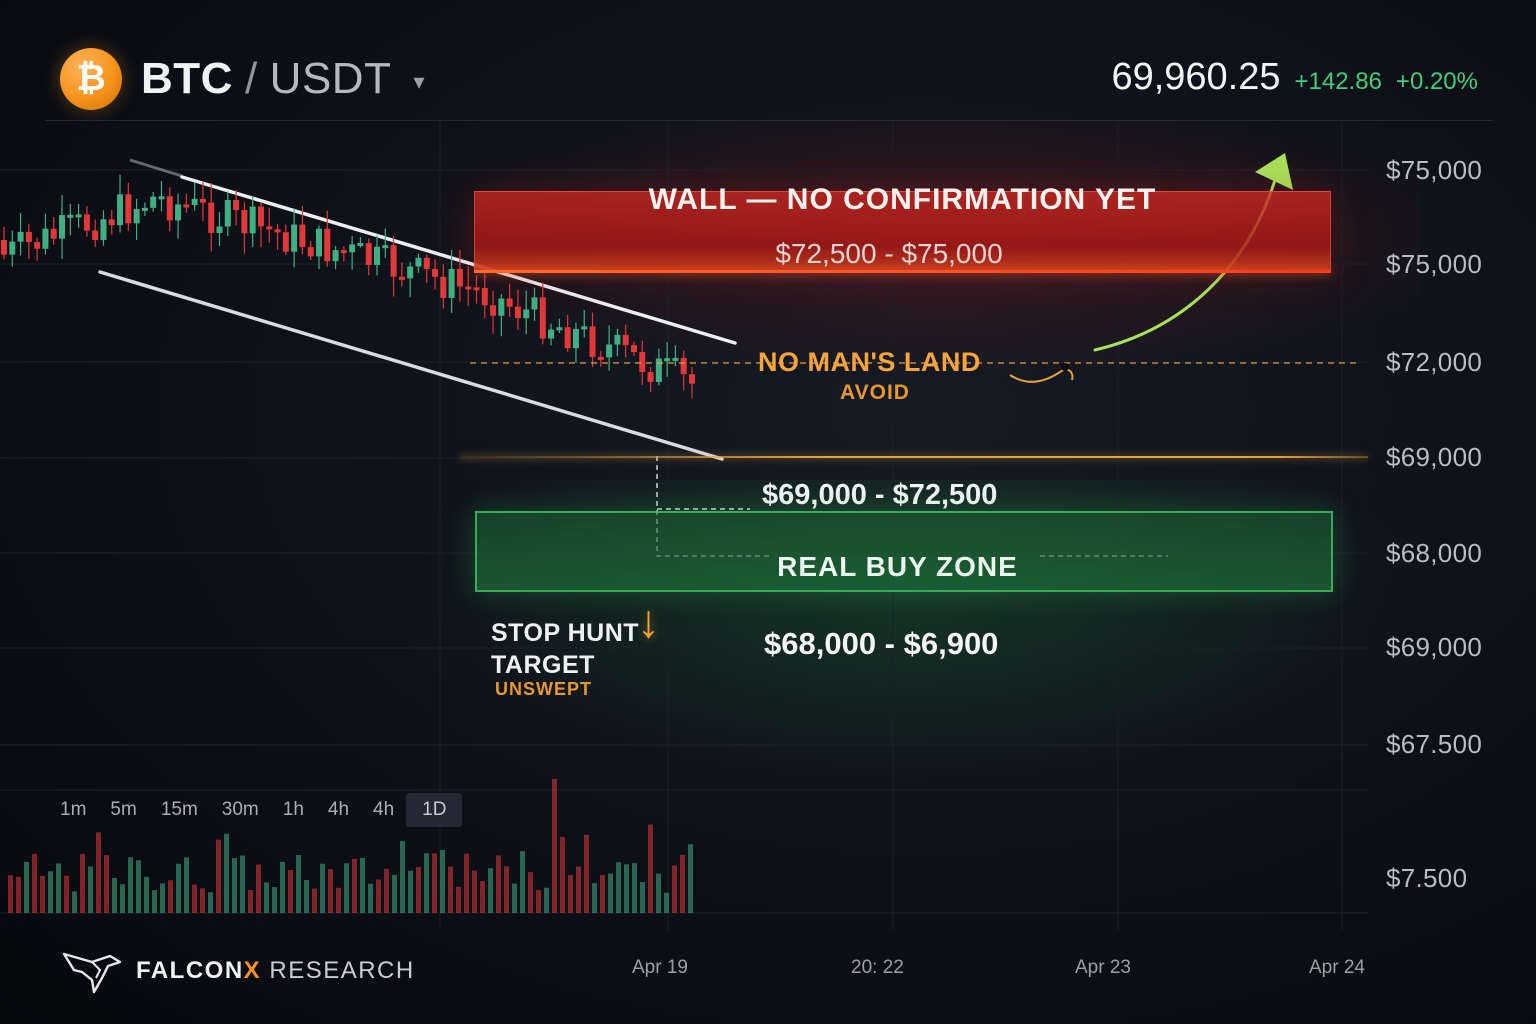  What do you see at coordinates (565, 649) in the screenshot?
I see `stop-hunt-label: STOP HUNT TARGET` at bounding box center [565, 649].